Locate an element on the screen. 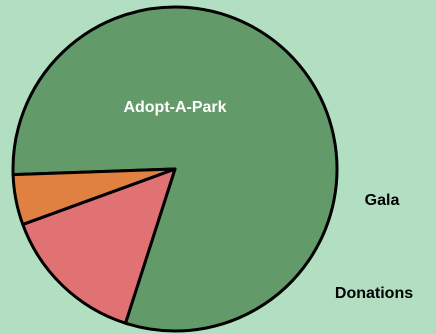 Image resolution: width=436 pixels, height=334 pixels. pie-label-donations: Donations is located at coordinates (374, 293).